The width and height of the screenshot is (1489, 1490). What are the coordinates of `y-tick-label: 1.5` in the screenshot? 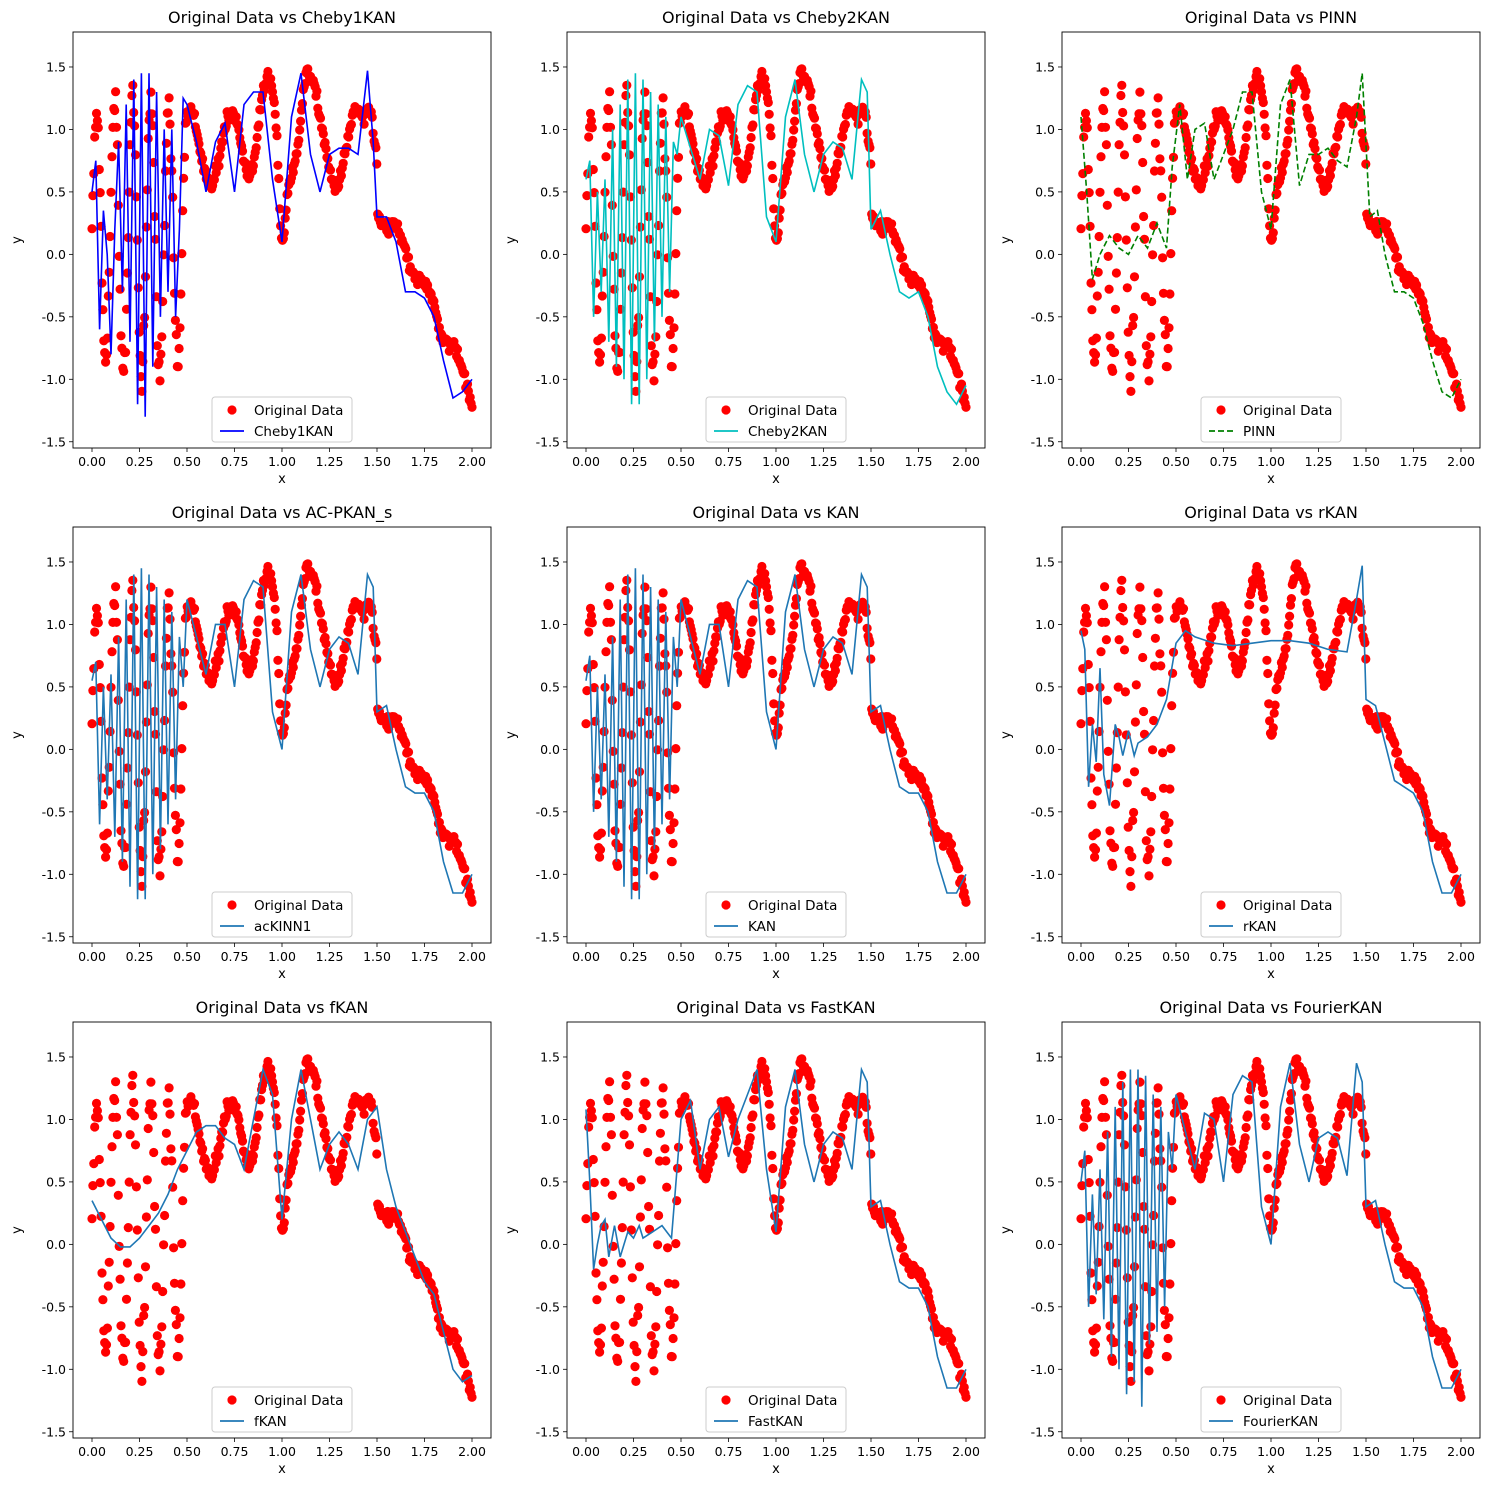 It's located at (550, 66).